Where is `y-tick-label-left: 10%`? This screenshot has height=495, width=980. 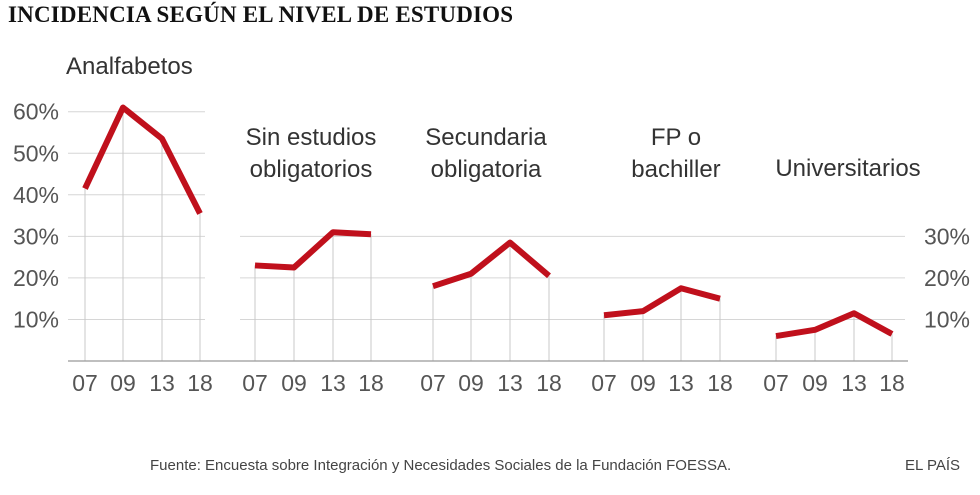
y-tick-label-left: 10% is located at coordinates (36, 319).